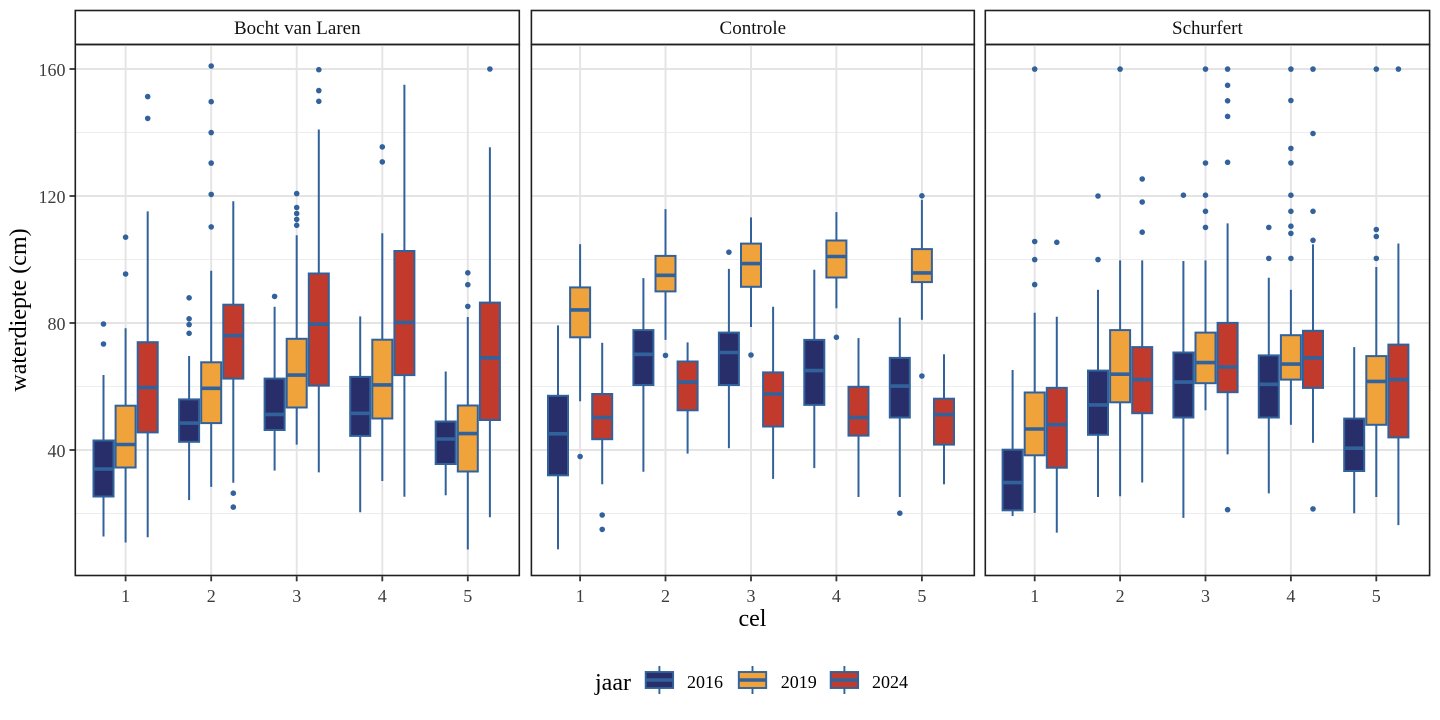  I want to click on svg-text: Controle, so click(753, 28).